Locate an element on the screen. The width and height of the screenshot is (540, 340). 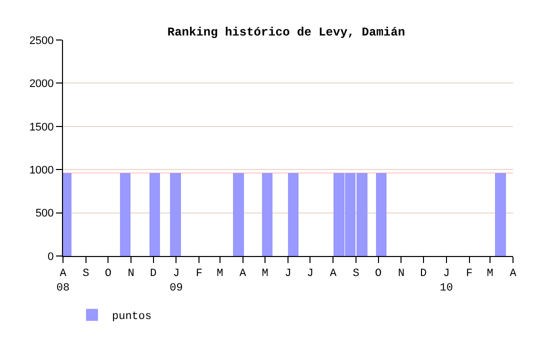
x-tick-label: J 10 is located at coordinates (446, 281).